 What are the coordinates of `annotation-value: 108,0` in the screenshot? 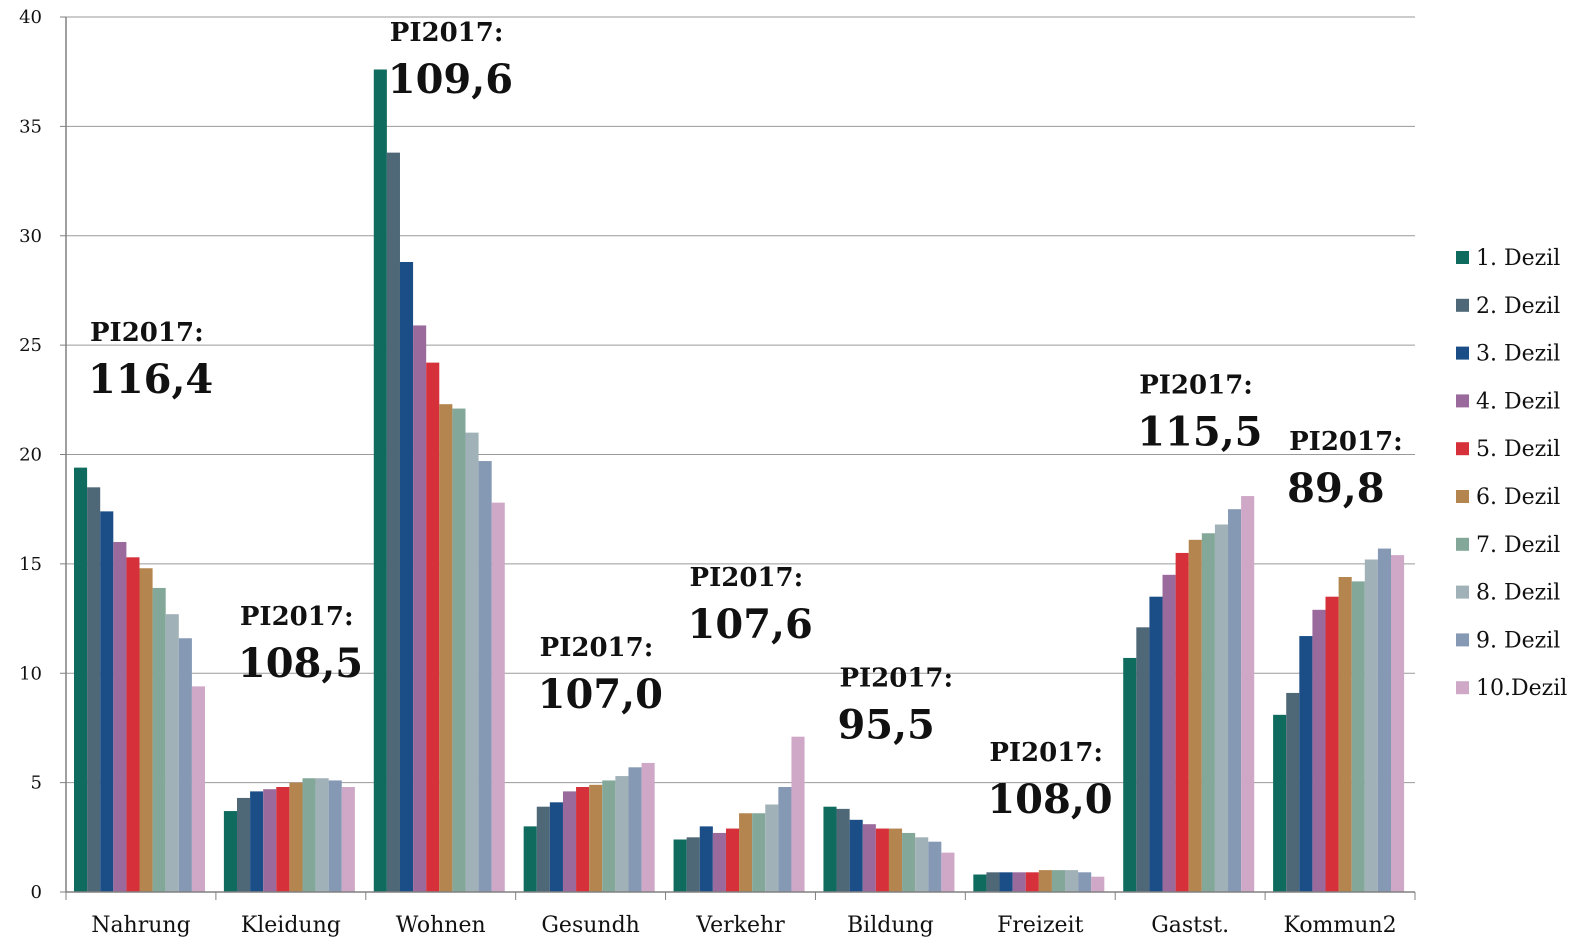 It's located at (1049, 799).